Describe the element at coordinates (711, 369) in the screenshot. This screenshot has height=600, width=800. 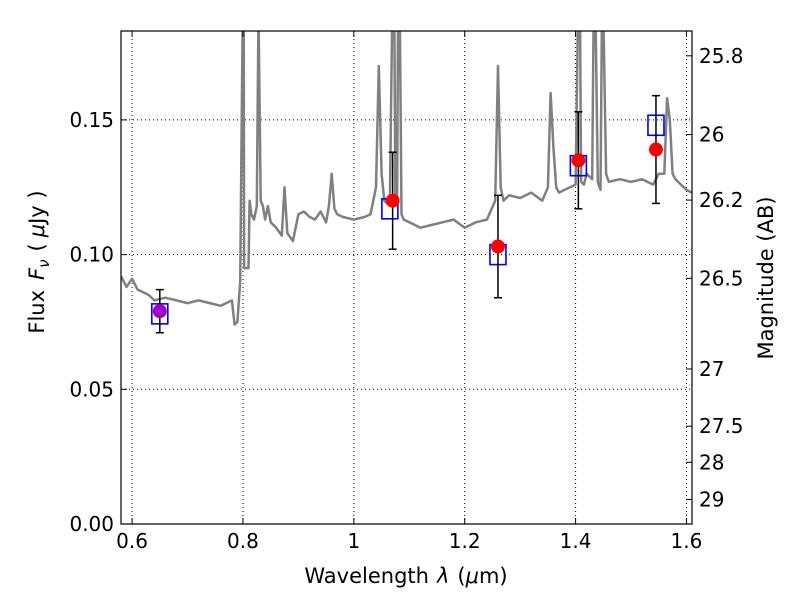
I see `magnitude-tick-label: 27` at that location.